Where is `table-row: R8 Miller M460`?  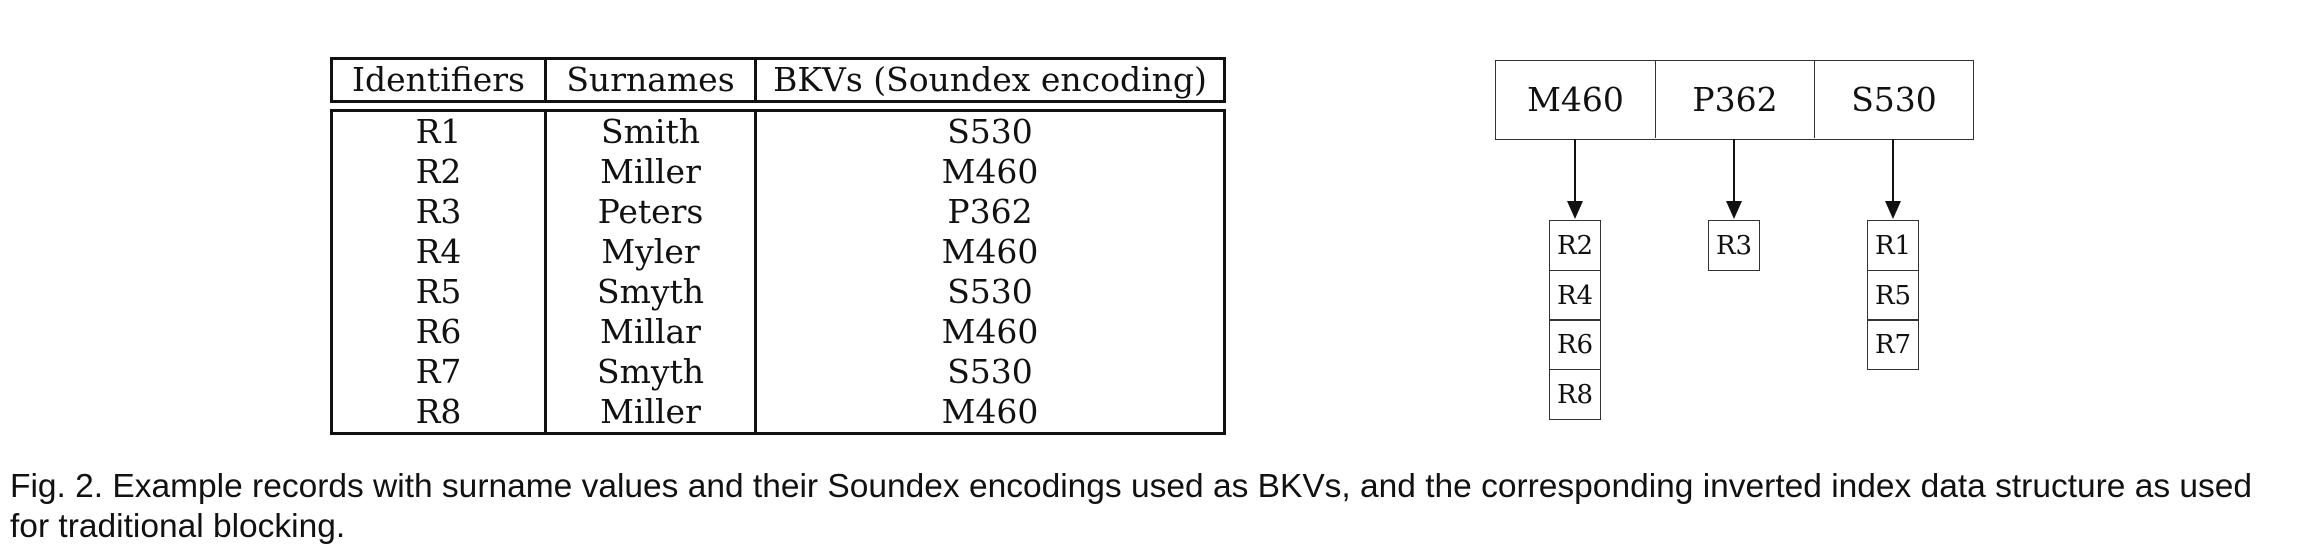 table-row: R8 Miller M460 is located at coordinates (778, 412).